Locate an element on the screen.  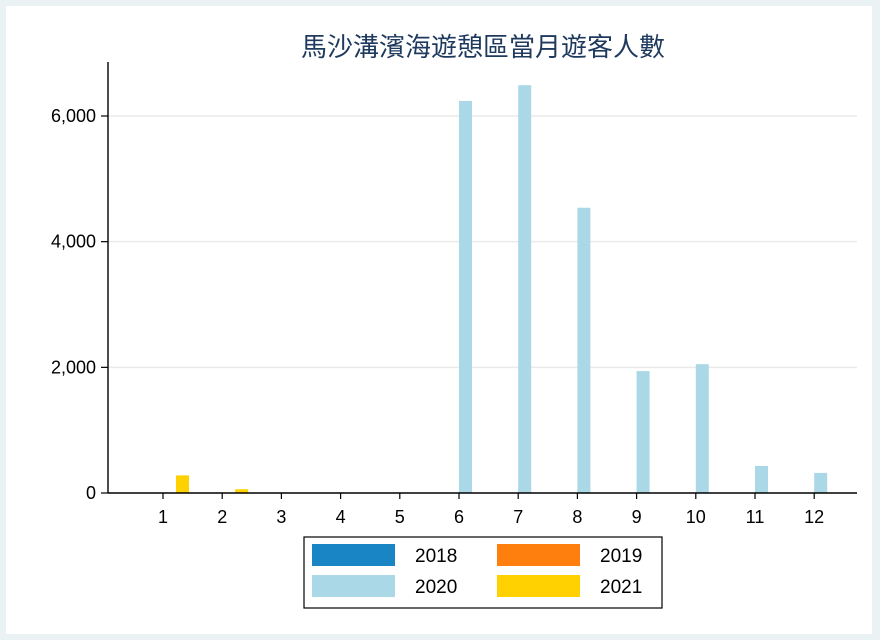
legend-swatch-2021 is located at coordinates (538, 586).